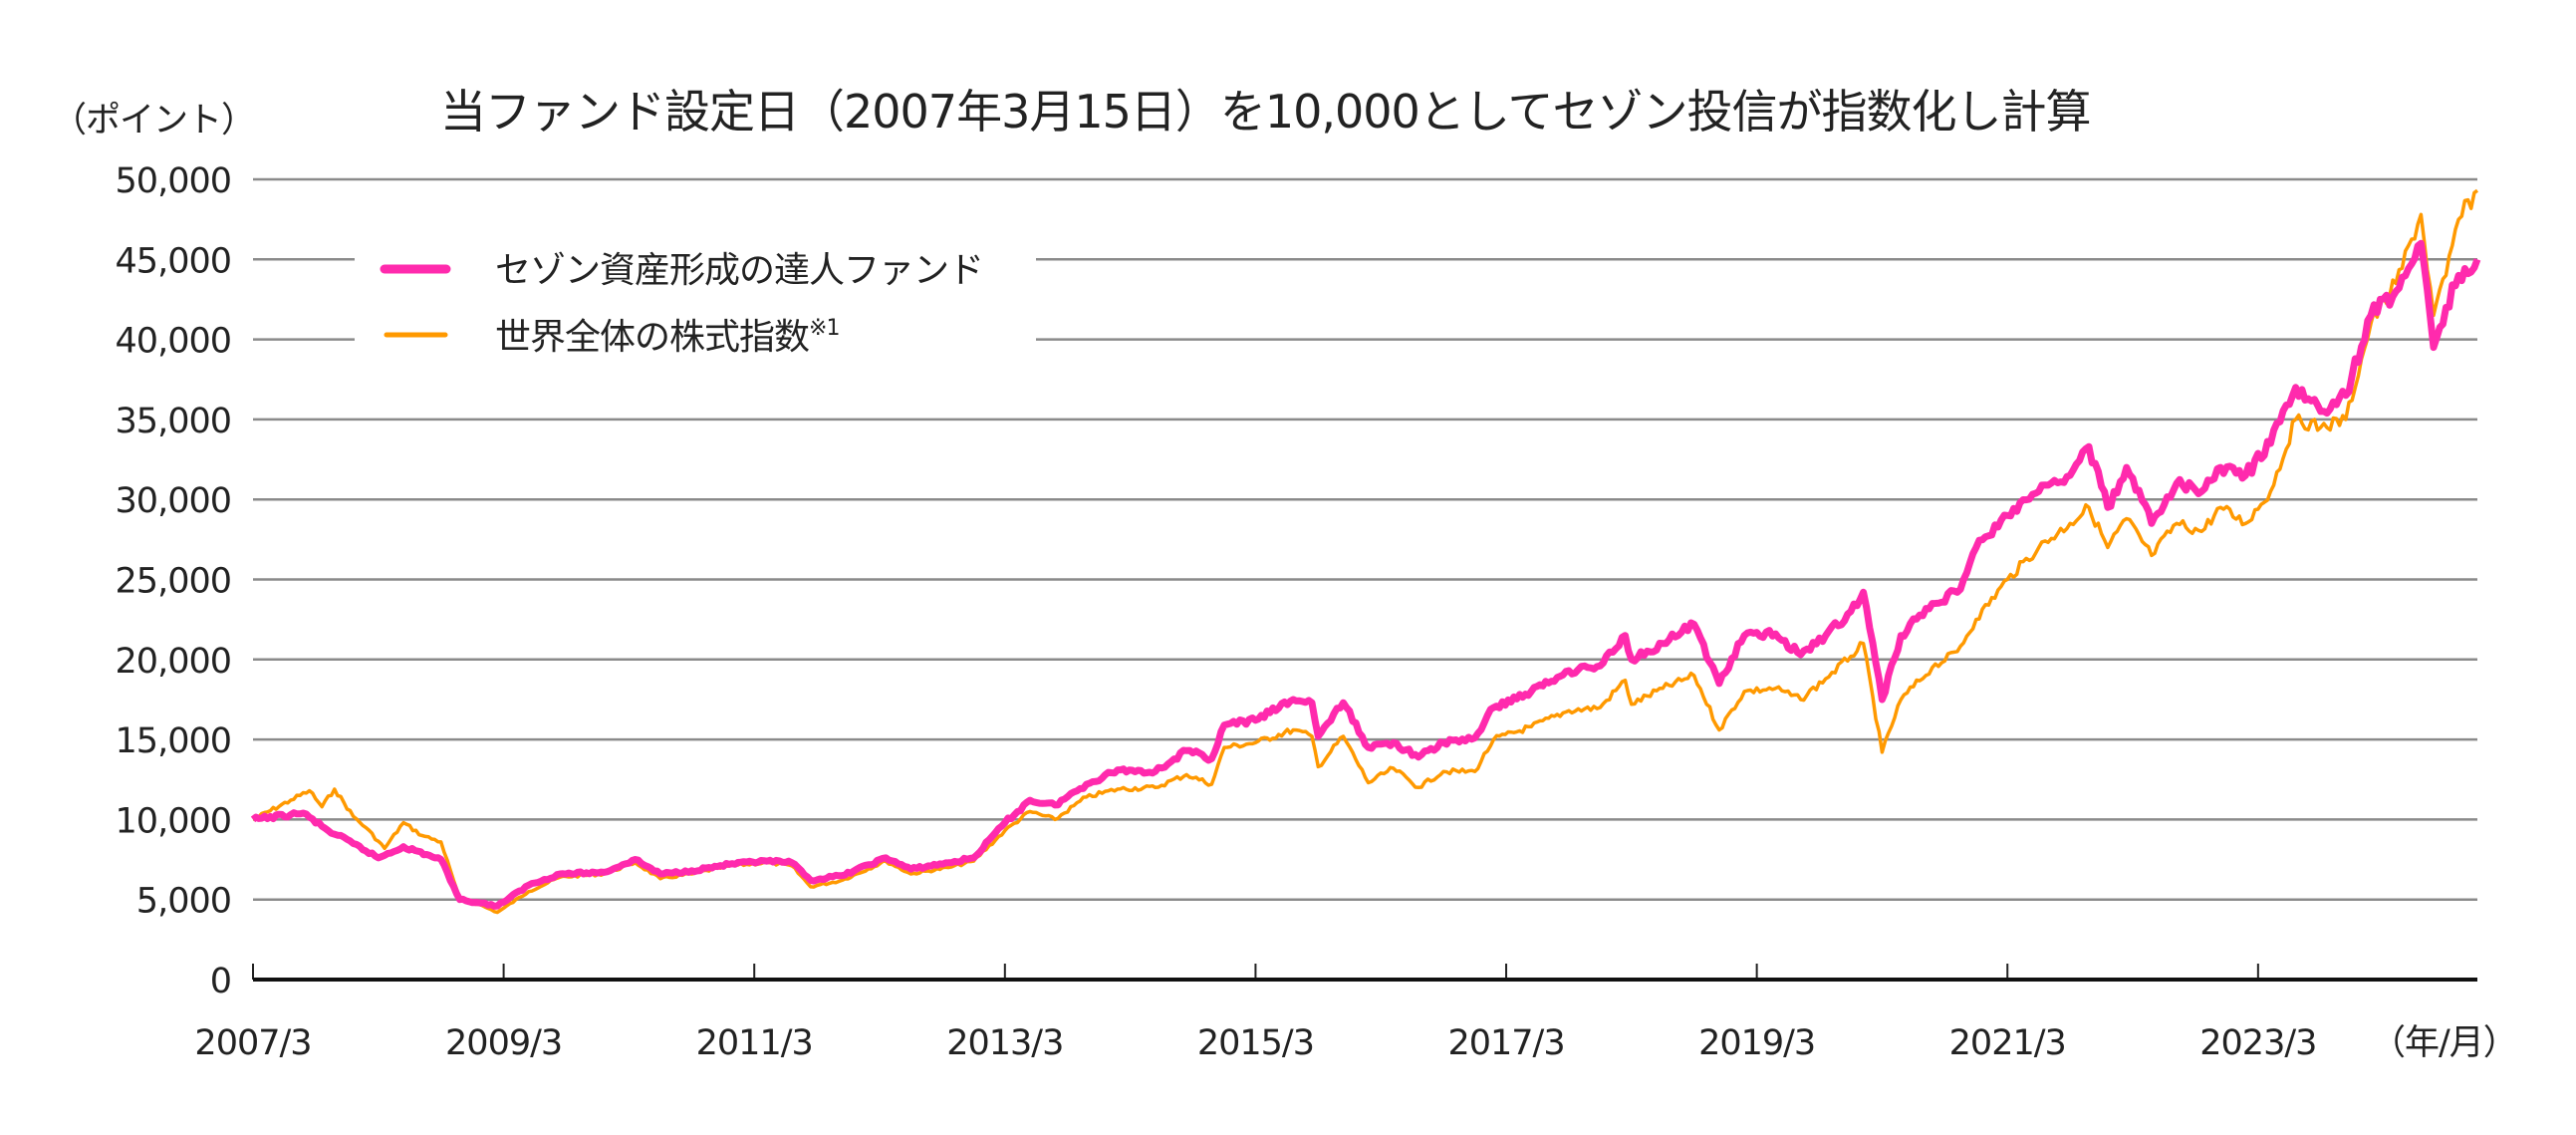 This screenshot has width=2576, height=1135. I want to click on y-tick-label: 50,000, so click(173, 181).